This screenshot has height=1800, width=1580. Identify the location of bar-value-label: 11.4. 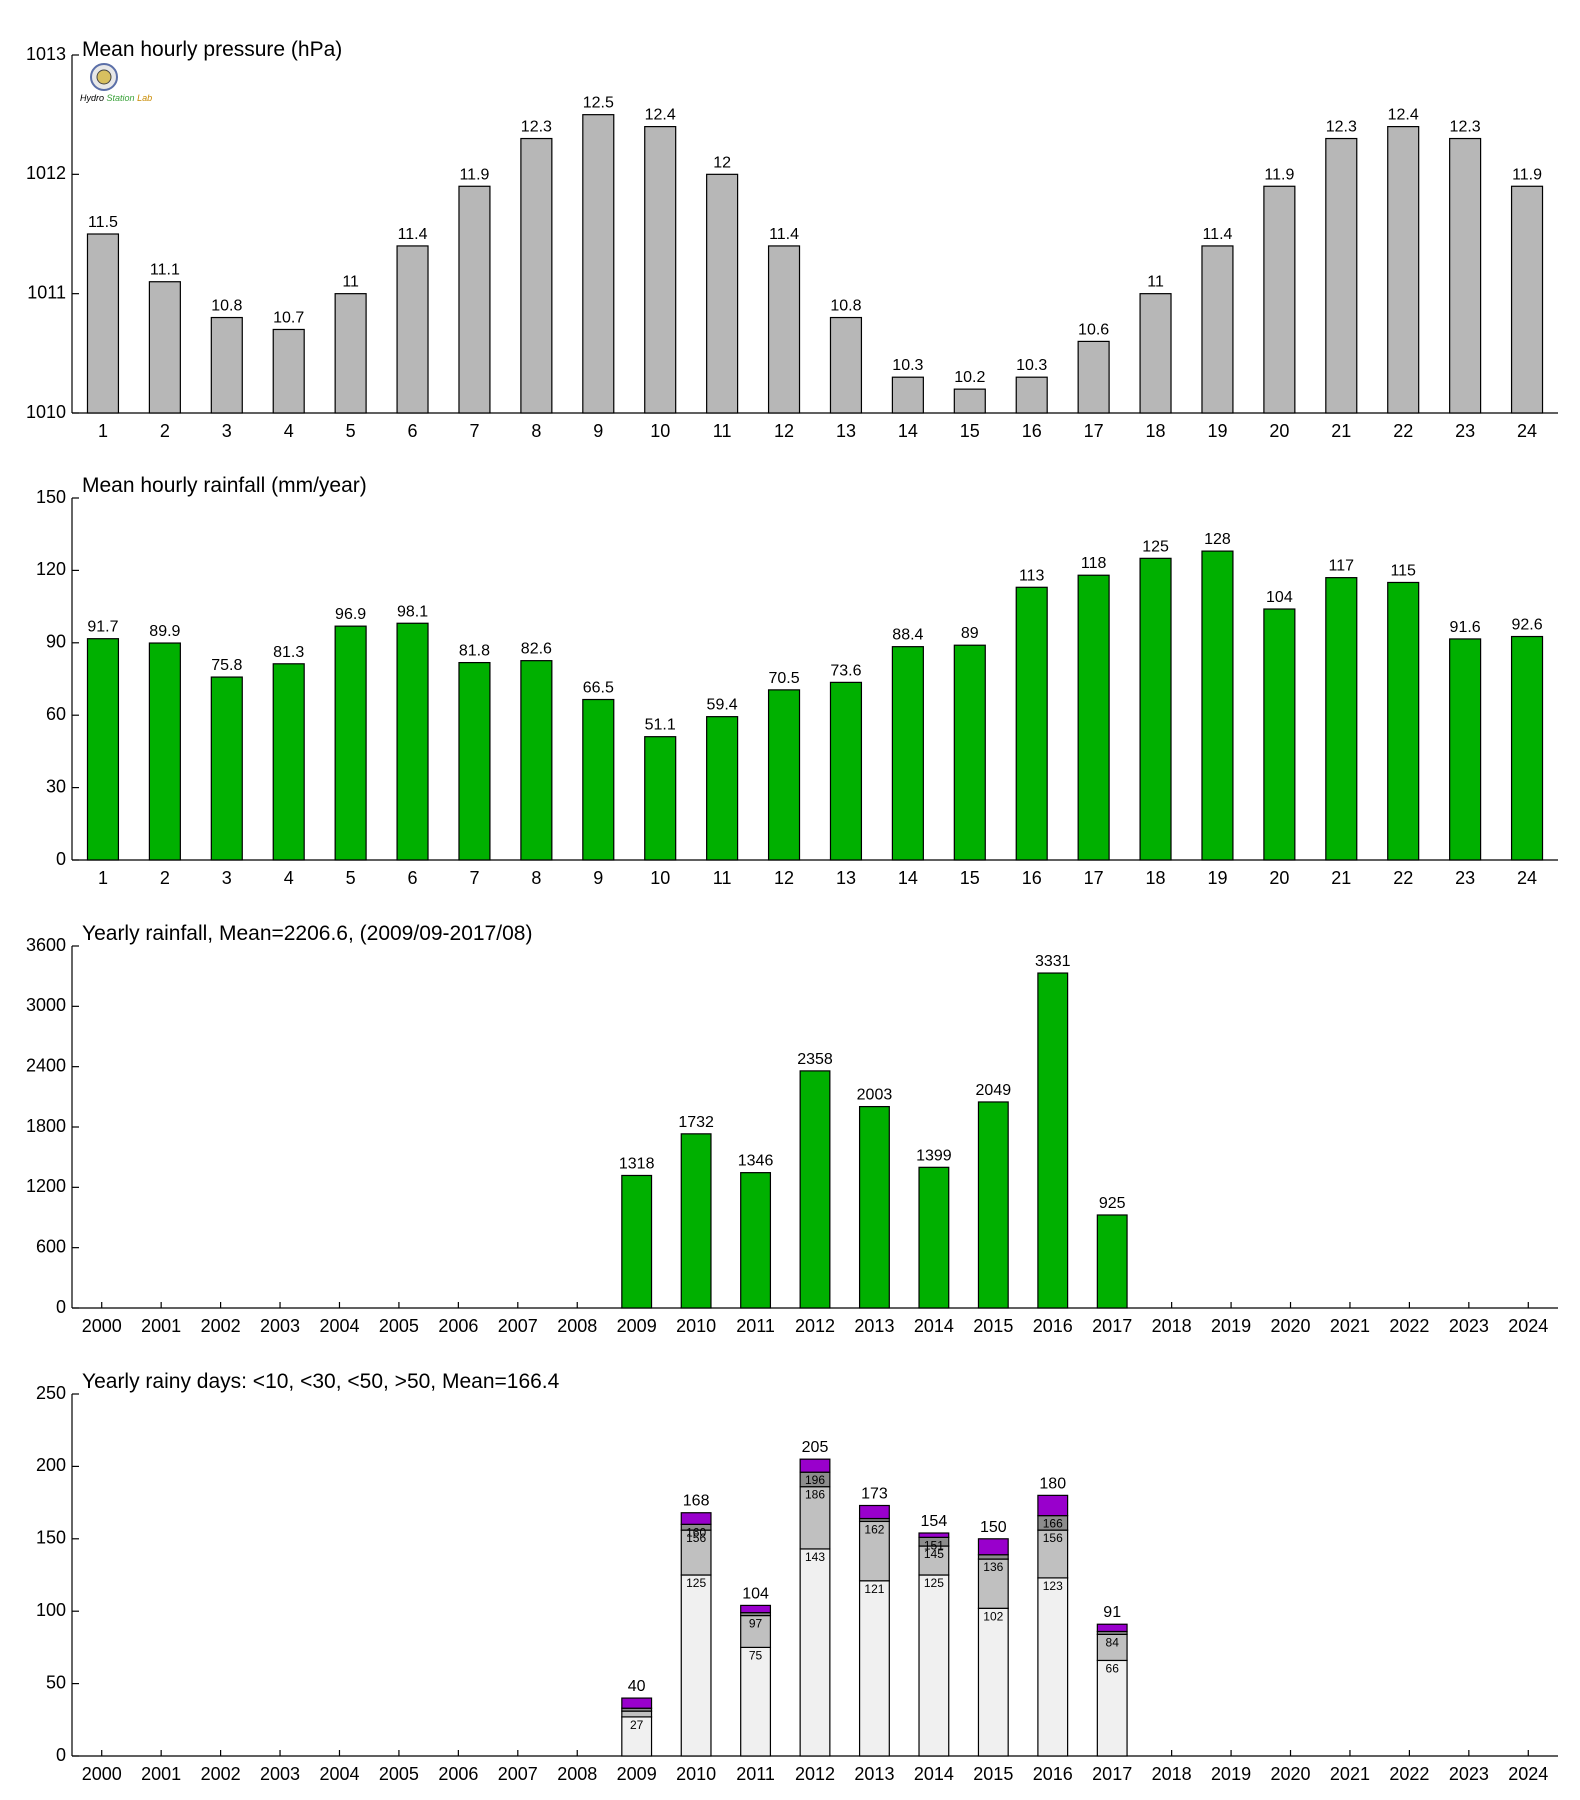
(413, 234).